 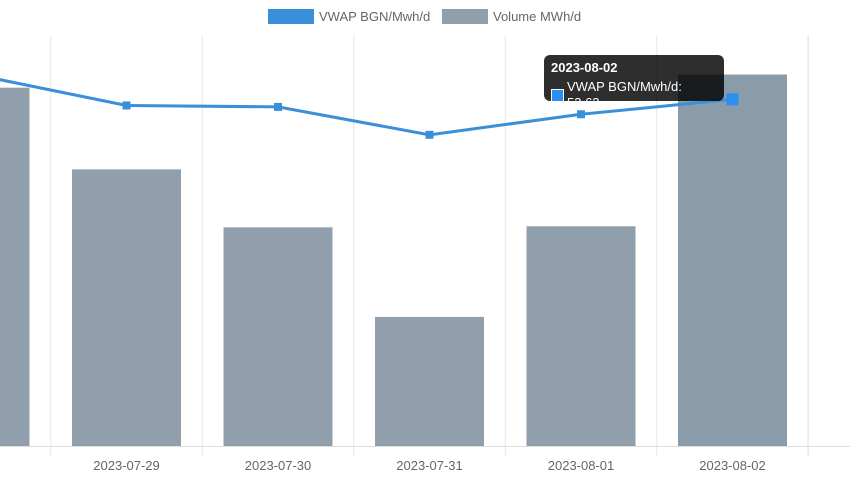 What do you see at coordinates (366, 107) in the screenshot?
I see `vwap-line-path` at bounding box center [366, 107].